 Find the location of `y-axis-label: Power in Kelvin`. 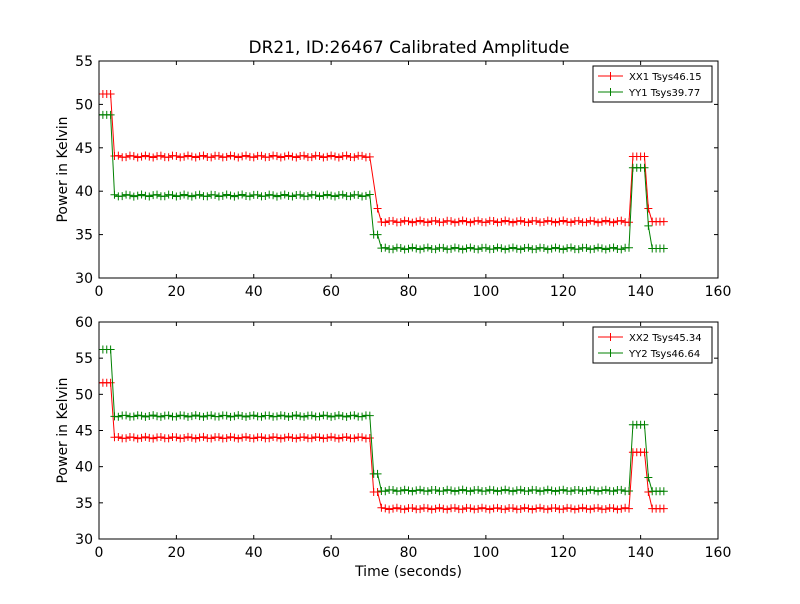

y-axis-label: Power in Kelvin is located at coordinates (63, 430).